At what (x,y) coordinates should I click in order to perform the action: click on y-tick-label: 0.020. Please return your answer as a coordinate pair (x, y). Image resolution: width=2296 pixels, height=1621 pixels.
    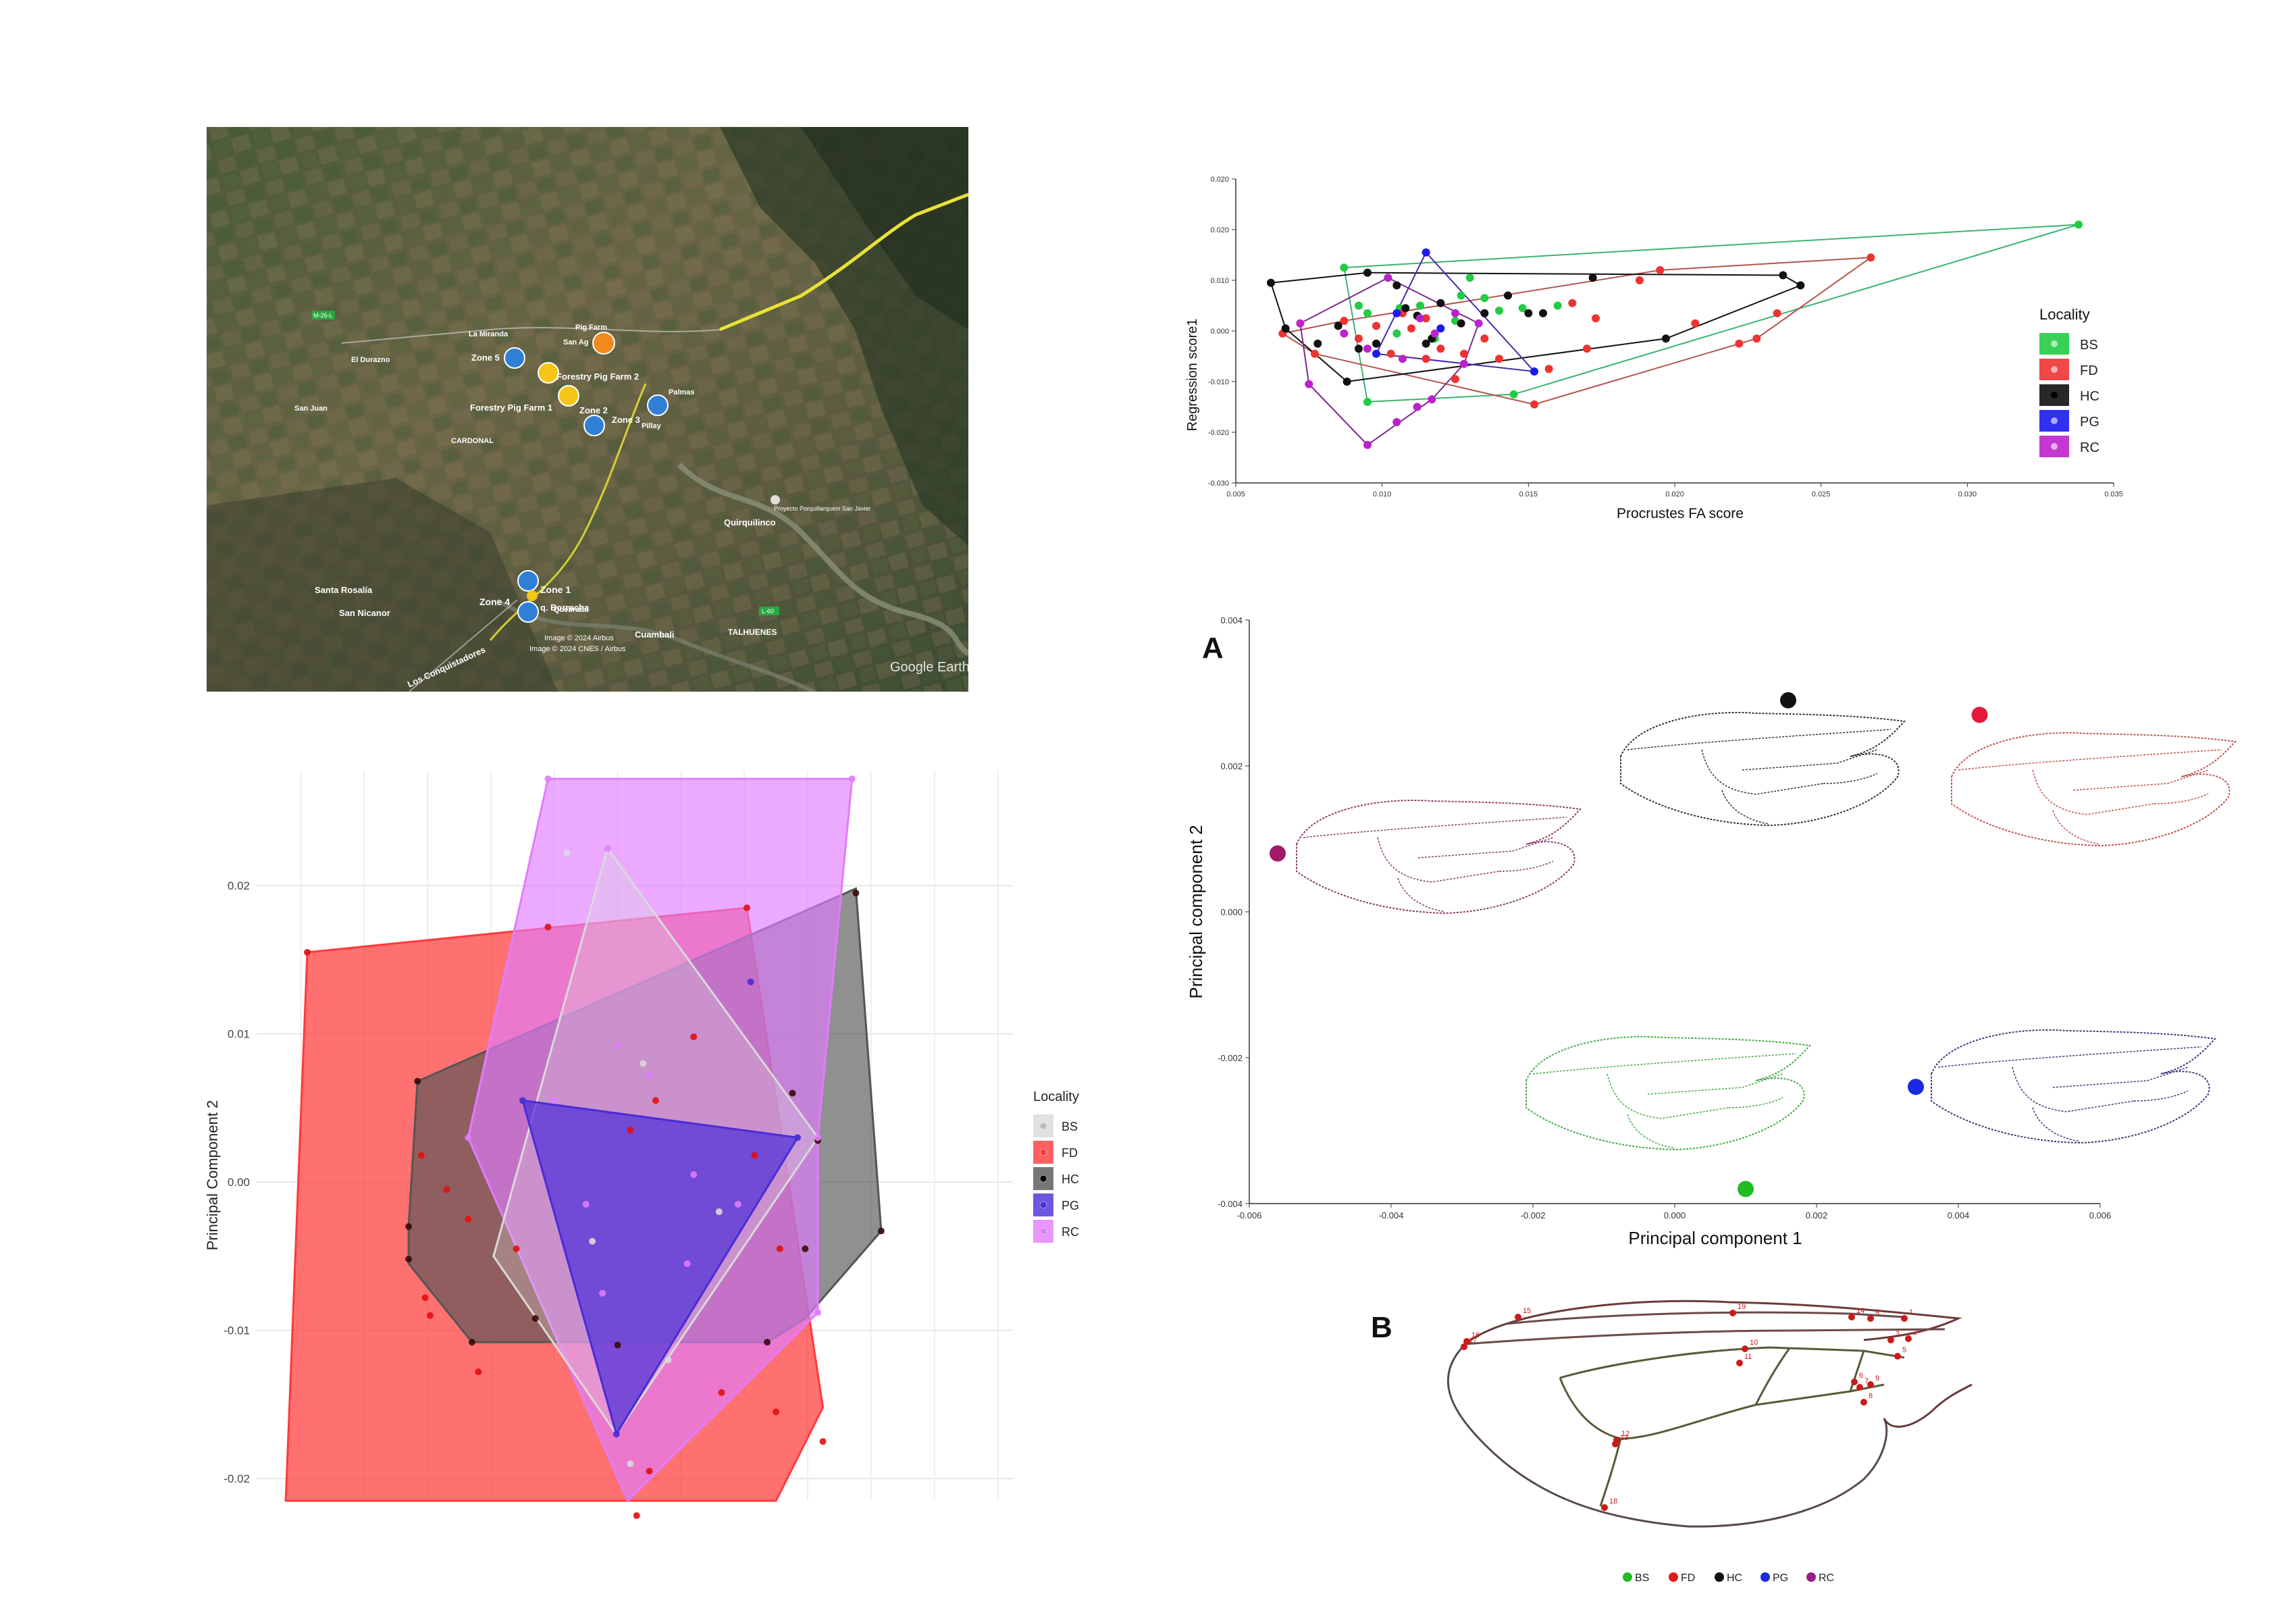
    Looking at the image, I should click on (1219, 230).